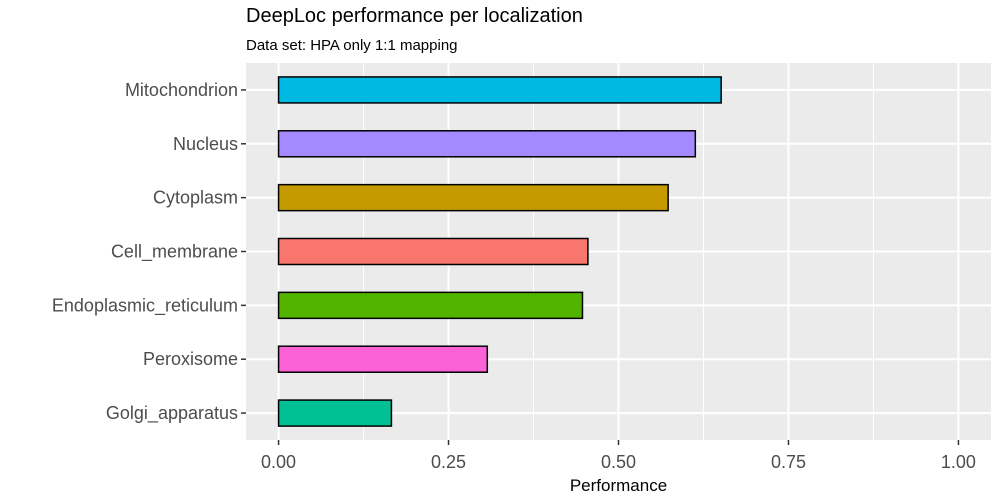 The height and width of the screenshot is (500, 1000). Describe the element at coordinates (335, 413) in the screenshot. I see `bar-golgi-apparatus` at that location.